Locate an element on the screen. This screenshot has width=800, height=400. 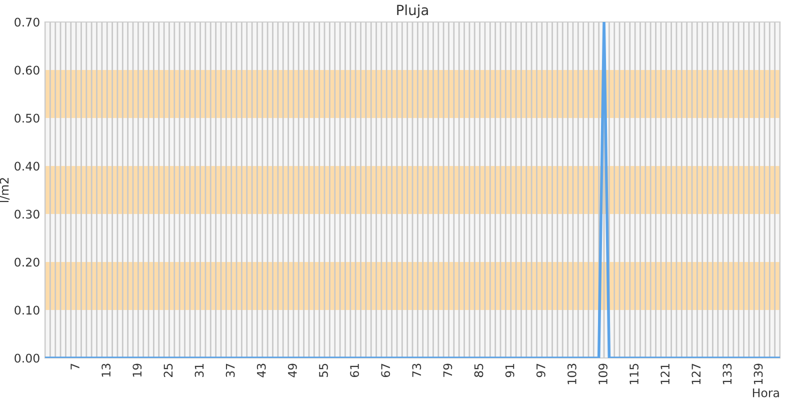
x-tick-label: 13 is located at coordinates (106, 370).